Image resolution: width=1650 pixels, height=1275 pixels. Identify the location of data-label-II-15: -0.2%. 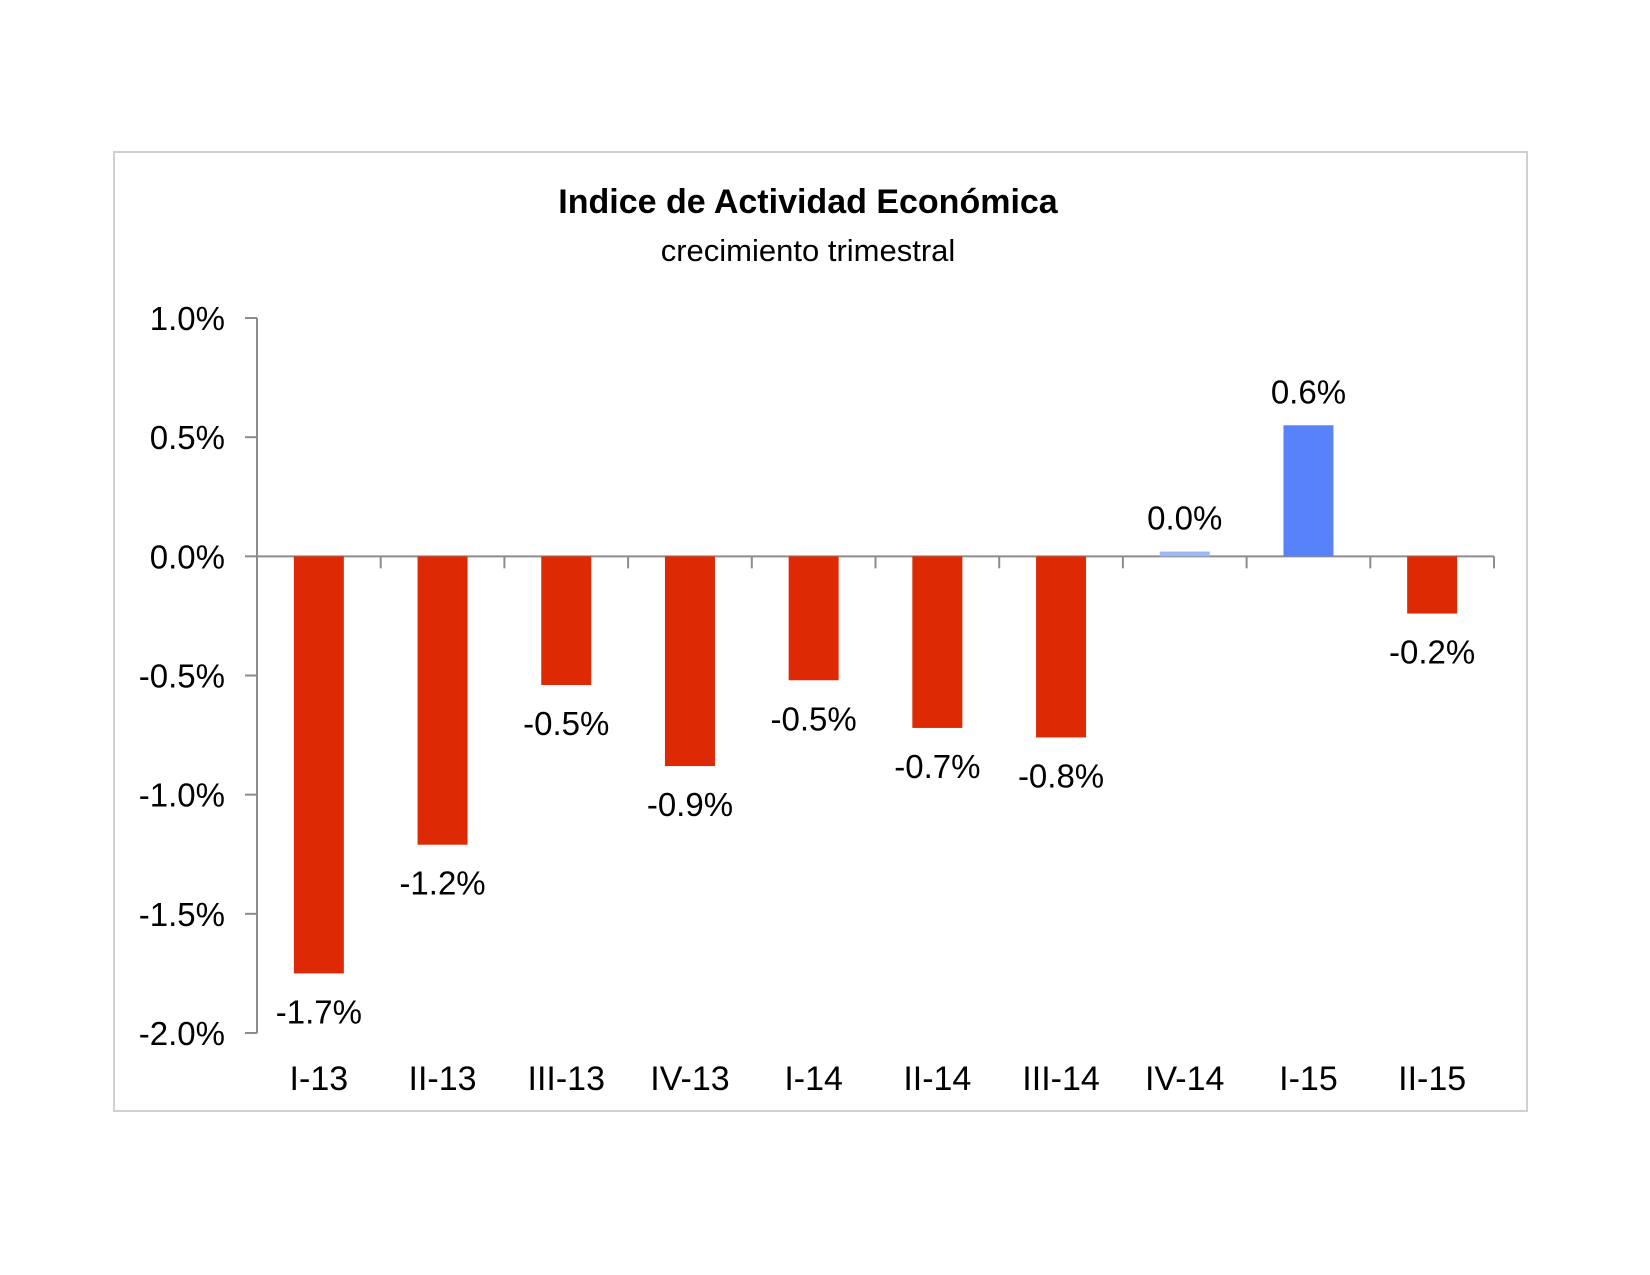
(1432, 652).